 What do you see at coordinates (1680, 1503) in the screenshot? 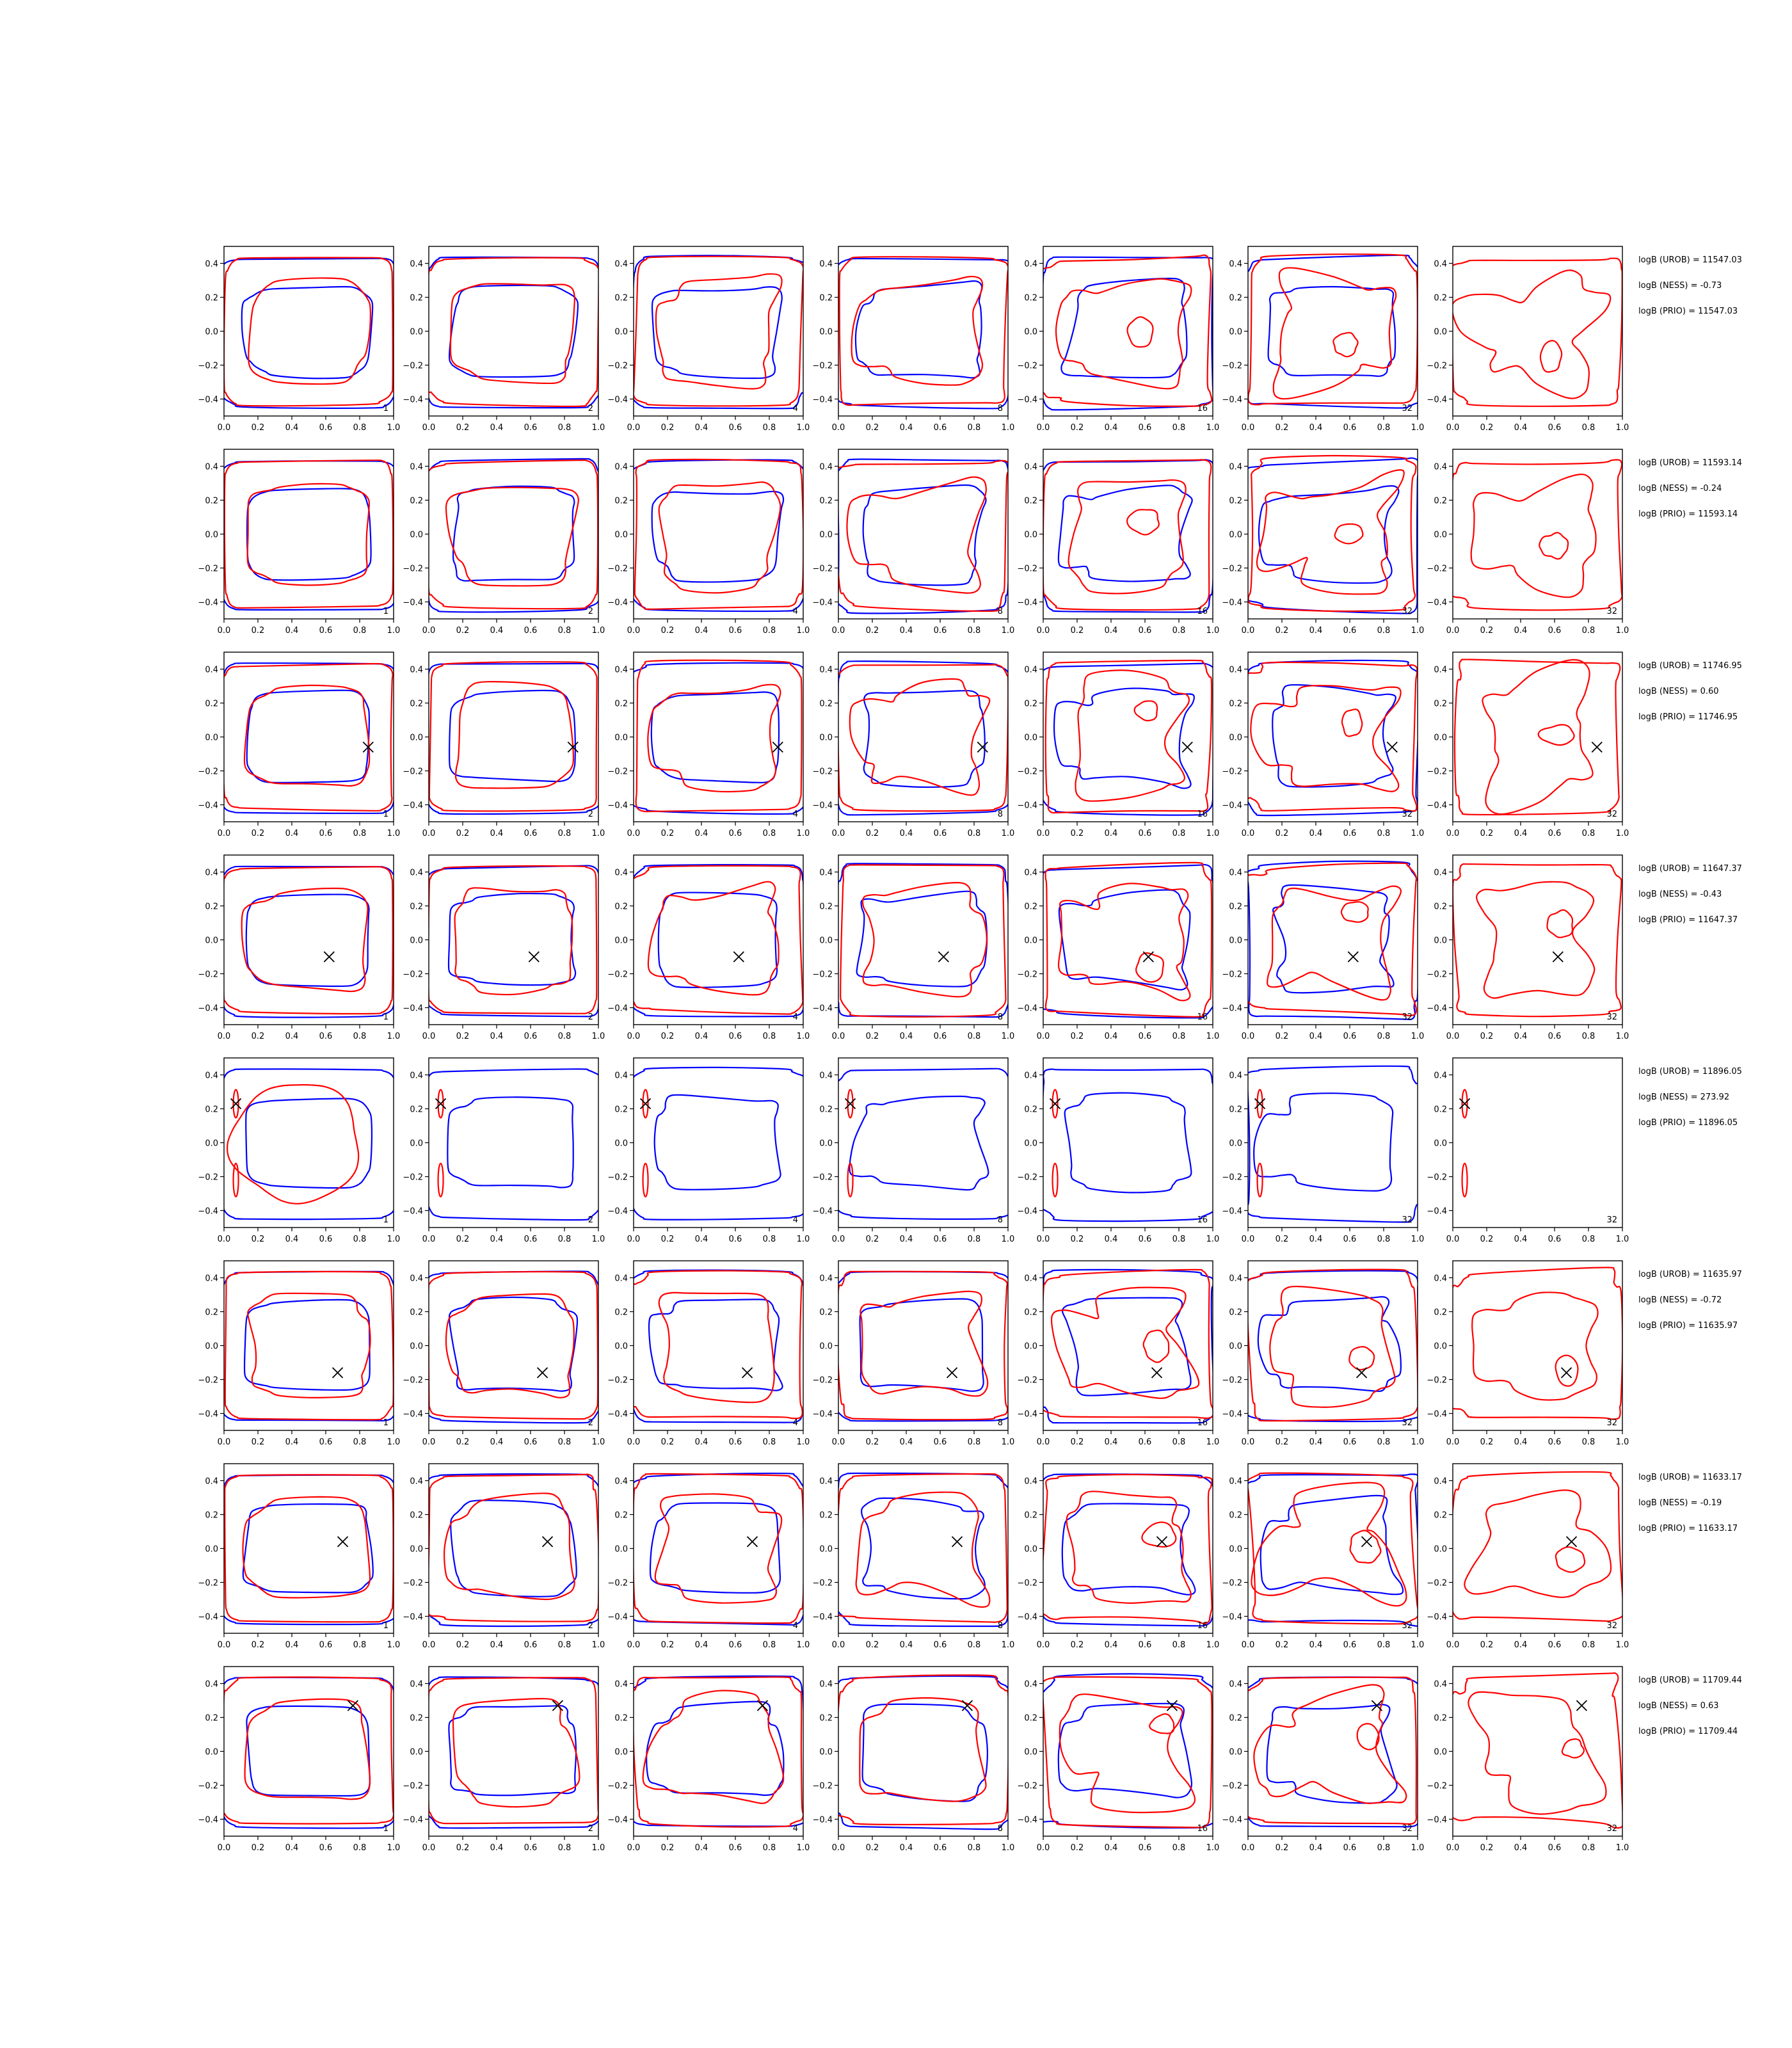
I see `row-annotation: logB (NESS) = -0.19` at bounding box center [1680, 1503].